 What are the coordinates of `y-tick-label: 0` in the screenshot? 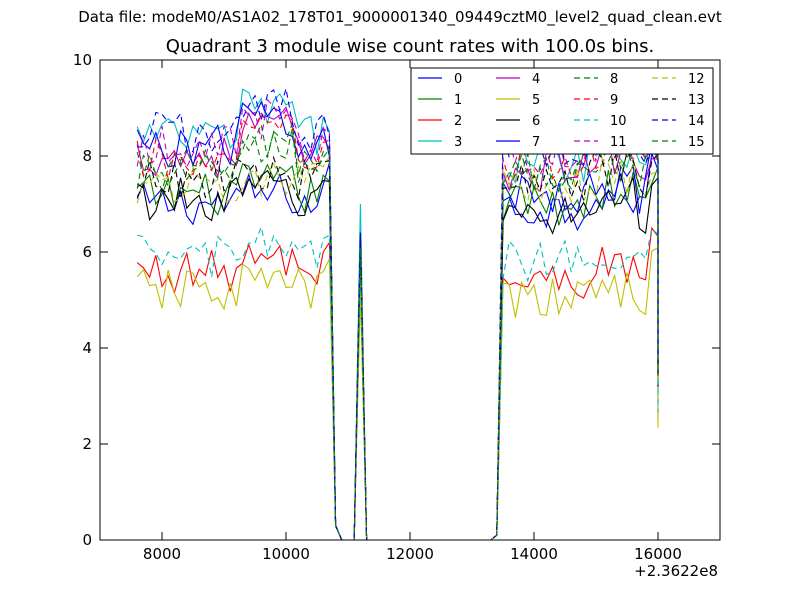 It's located at (87, 540).